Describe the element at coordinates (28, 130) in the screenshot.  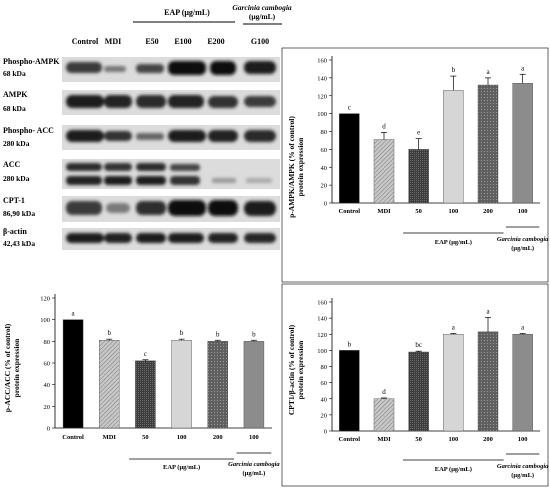
I see `blot-row-name: Phospho- ACC` at that location.